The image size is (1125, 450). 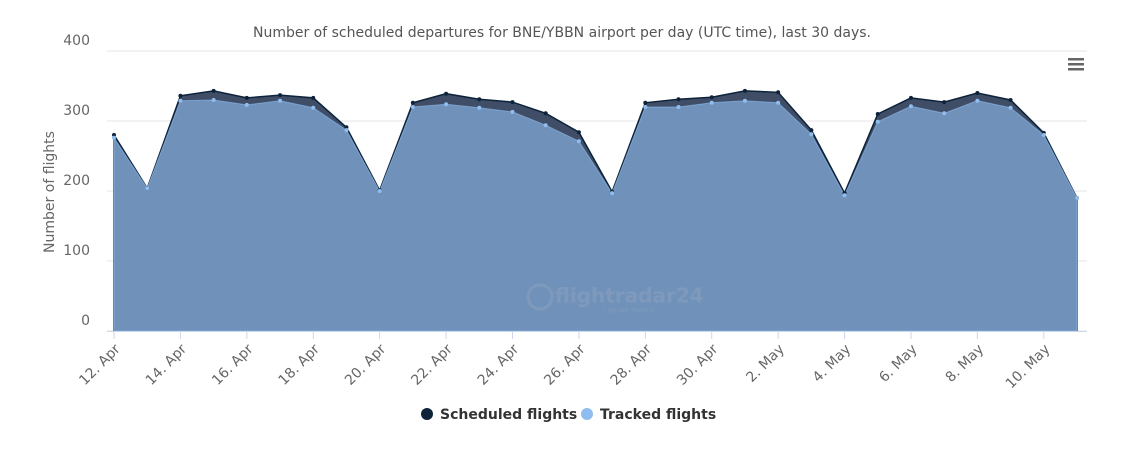 I want to click on x-tick-label: 14. Apr, so click(x=167, y=365).